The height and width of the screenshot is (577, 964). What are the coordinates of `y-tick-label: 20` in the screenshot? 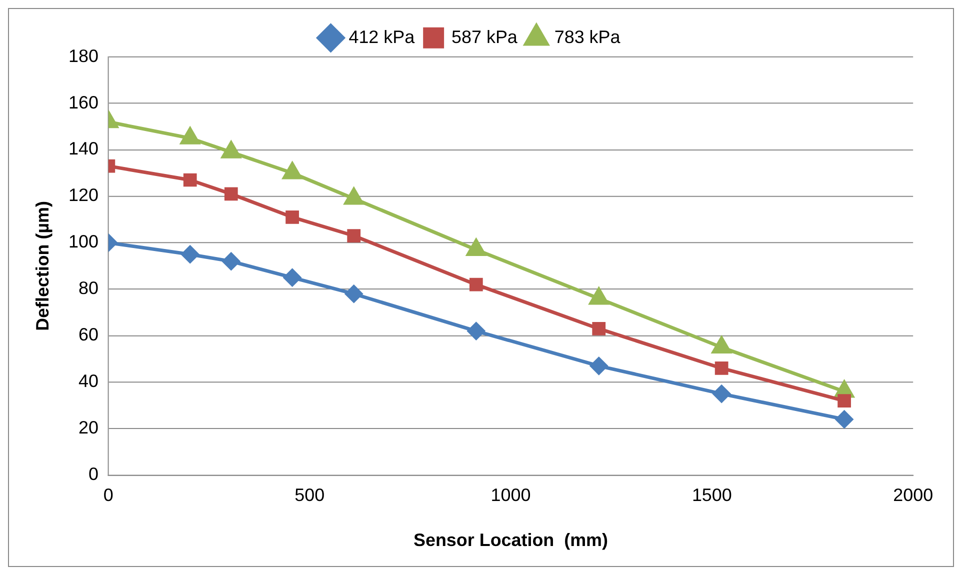 It's located at (88, 428).